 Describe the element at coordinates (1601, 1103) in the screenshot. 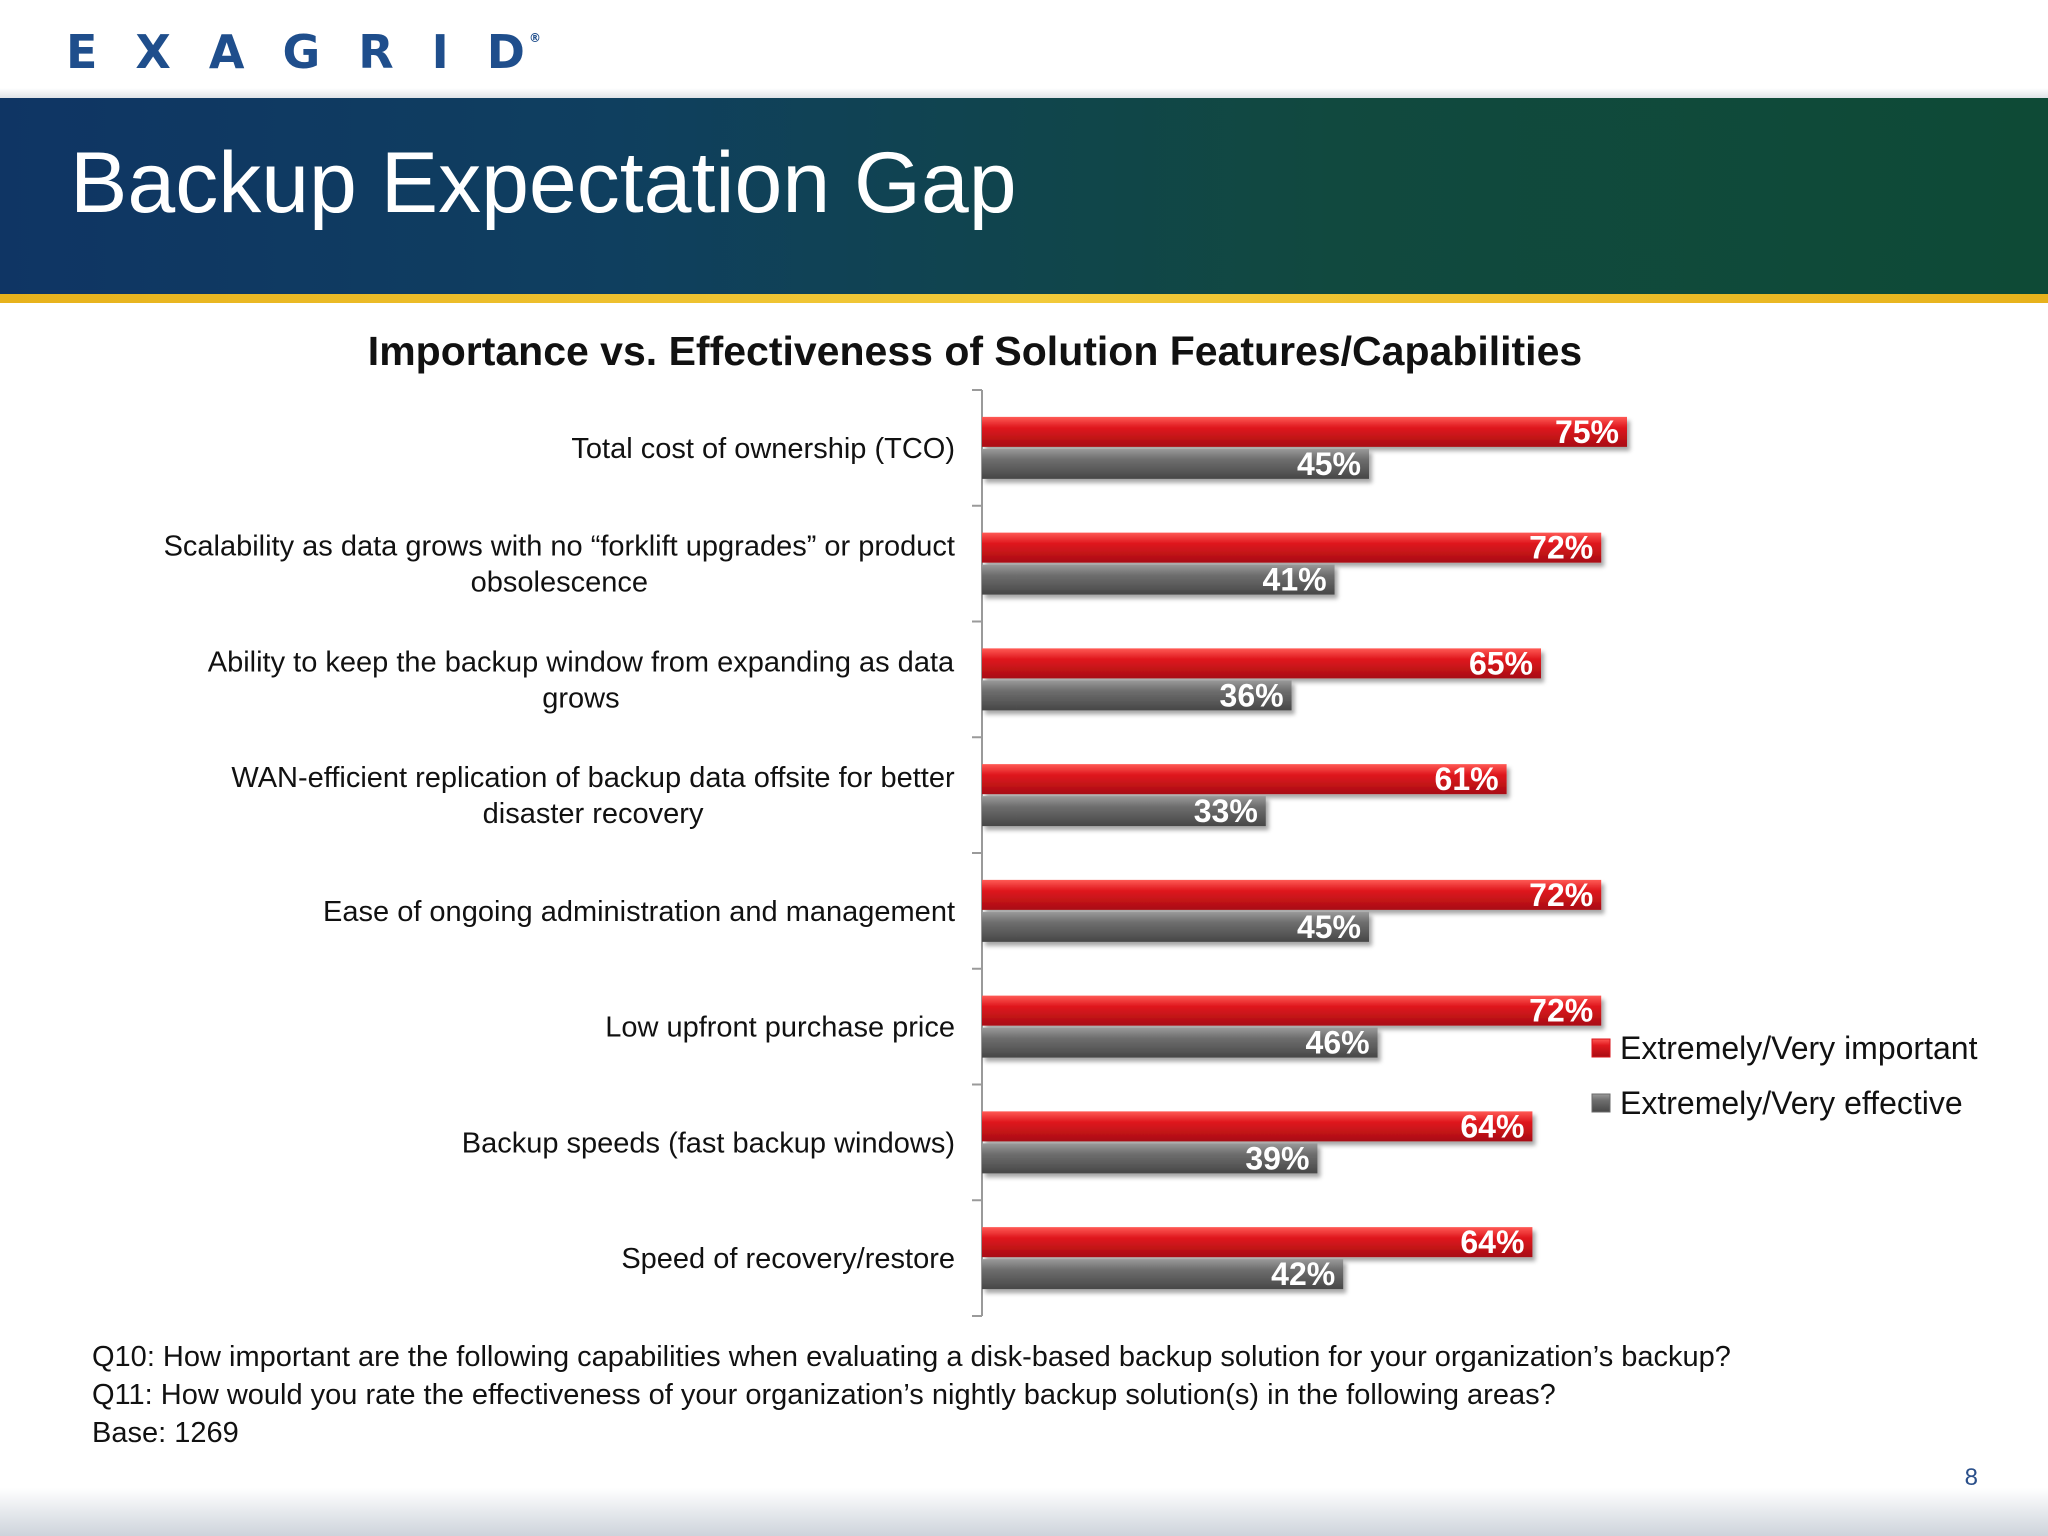

I see `legend-swatch-effective` at that location.